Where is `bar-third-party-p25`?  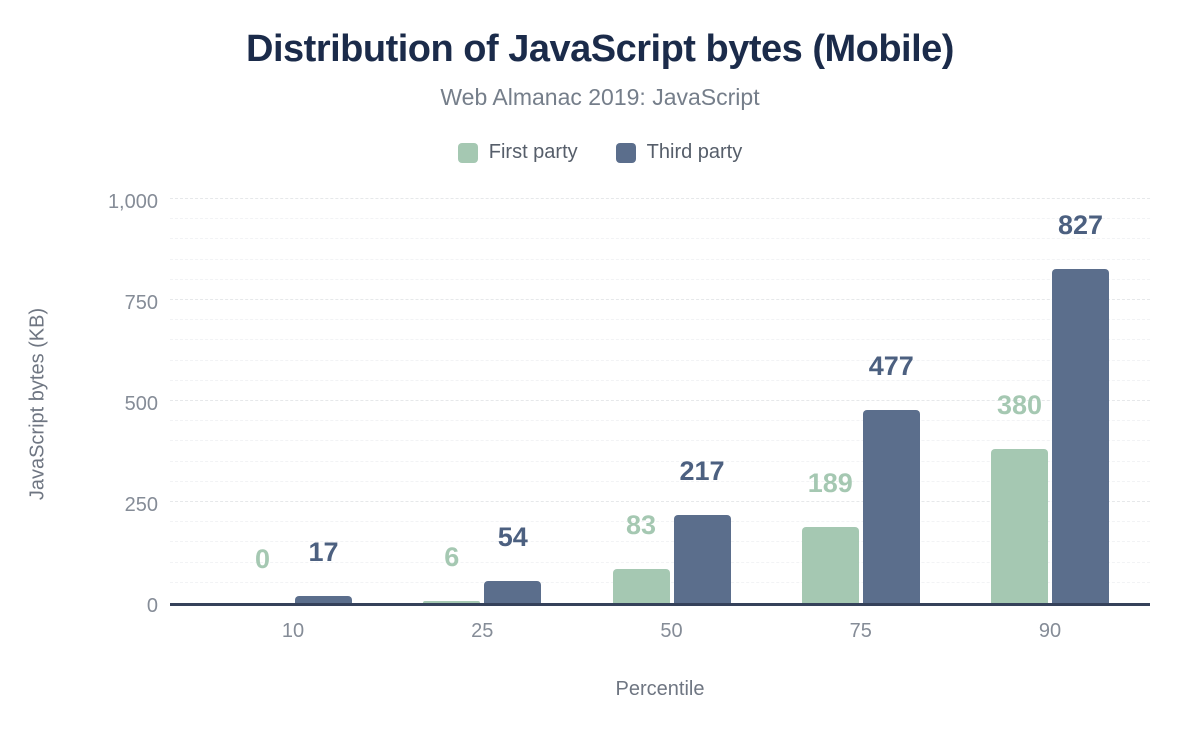
bar-third-party-p25 is located at coordinates (513, 592).